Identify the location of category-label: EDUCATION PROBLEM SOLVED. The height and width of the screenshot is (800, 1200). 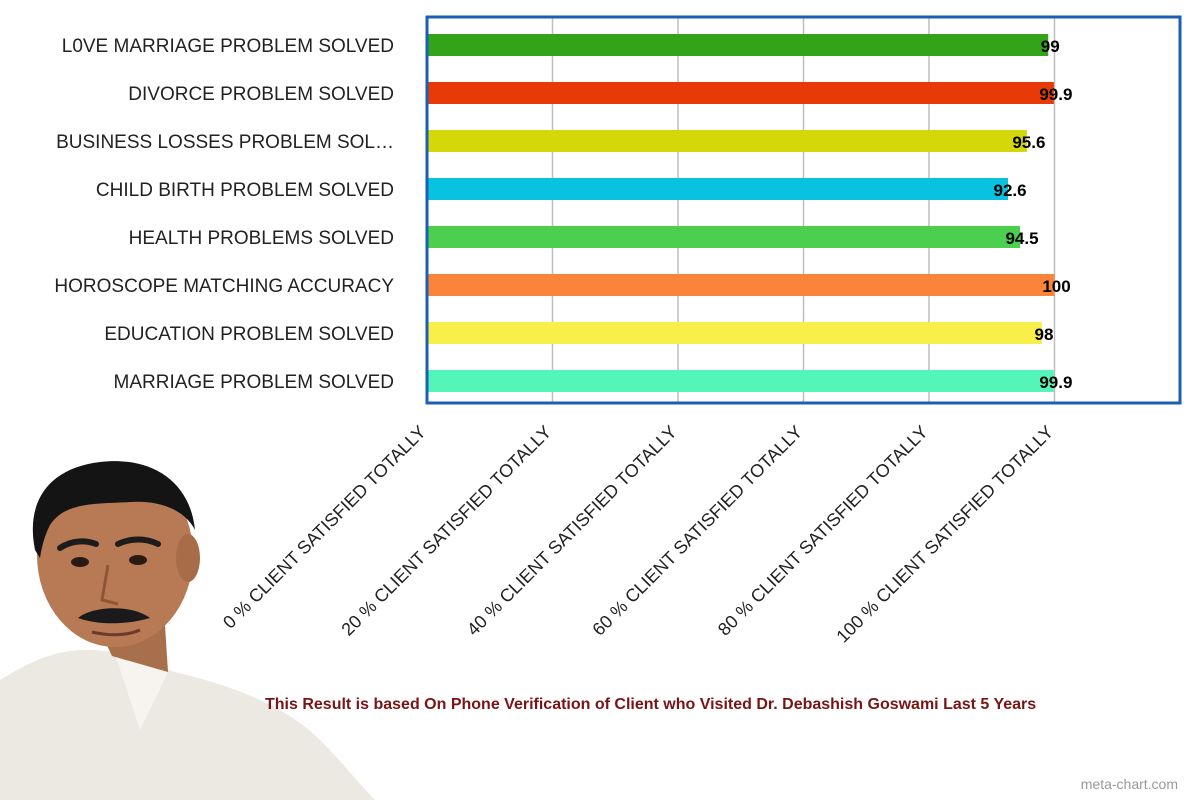
(249, 334).